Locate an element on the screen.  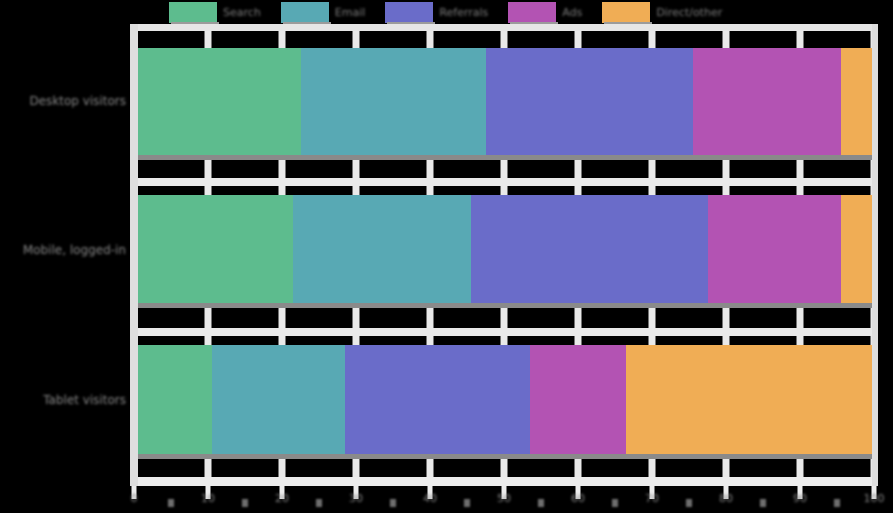
tick-label: 40 is located at coordinates (430, 498).